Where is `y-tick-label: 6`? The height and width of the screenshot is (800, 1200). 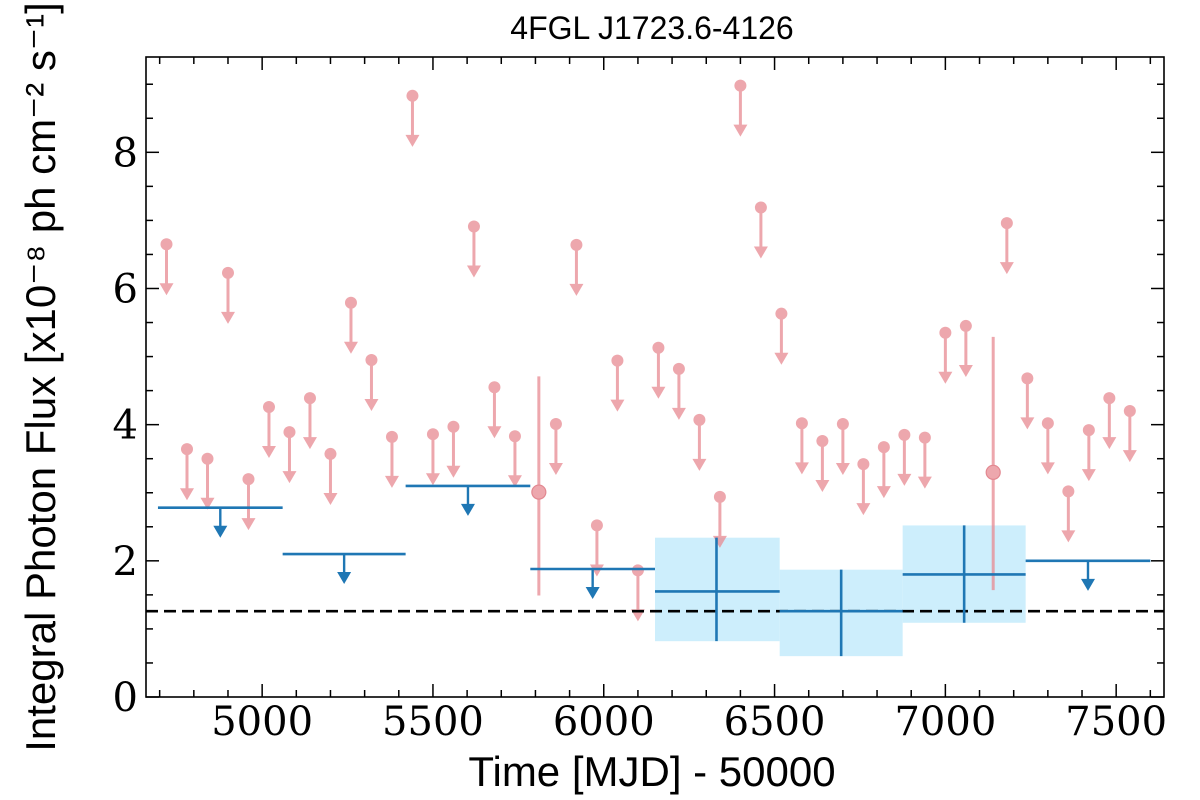
y-tick-label: 6 is located at coordinates (125, 289).